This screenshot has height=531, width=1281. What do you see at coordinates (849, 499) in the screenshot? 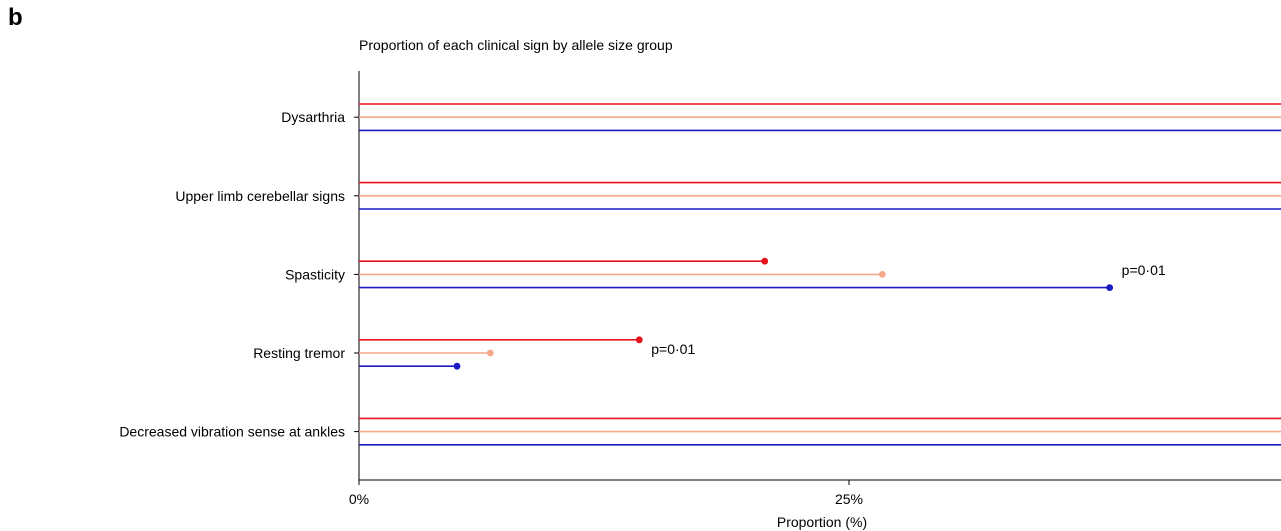
I see `x-tick-label: 25%` at bounding box center [849, 499].